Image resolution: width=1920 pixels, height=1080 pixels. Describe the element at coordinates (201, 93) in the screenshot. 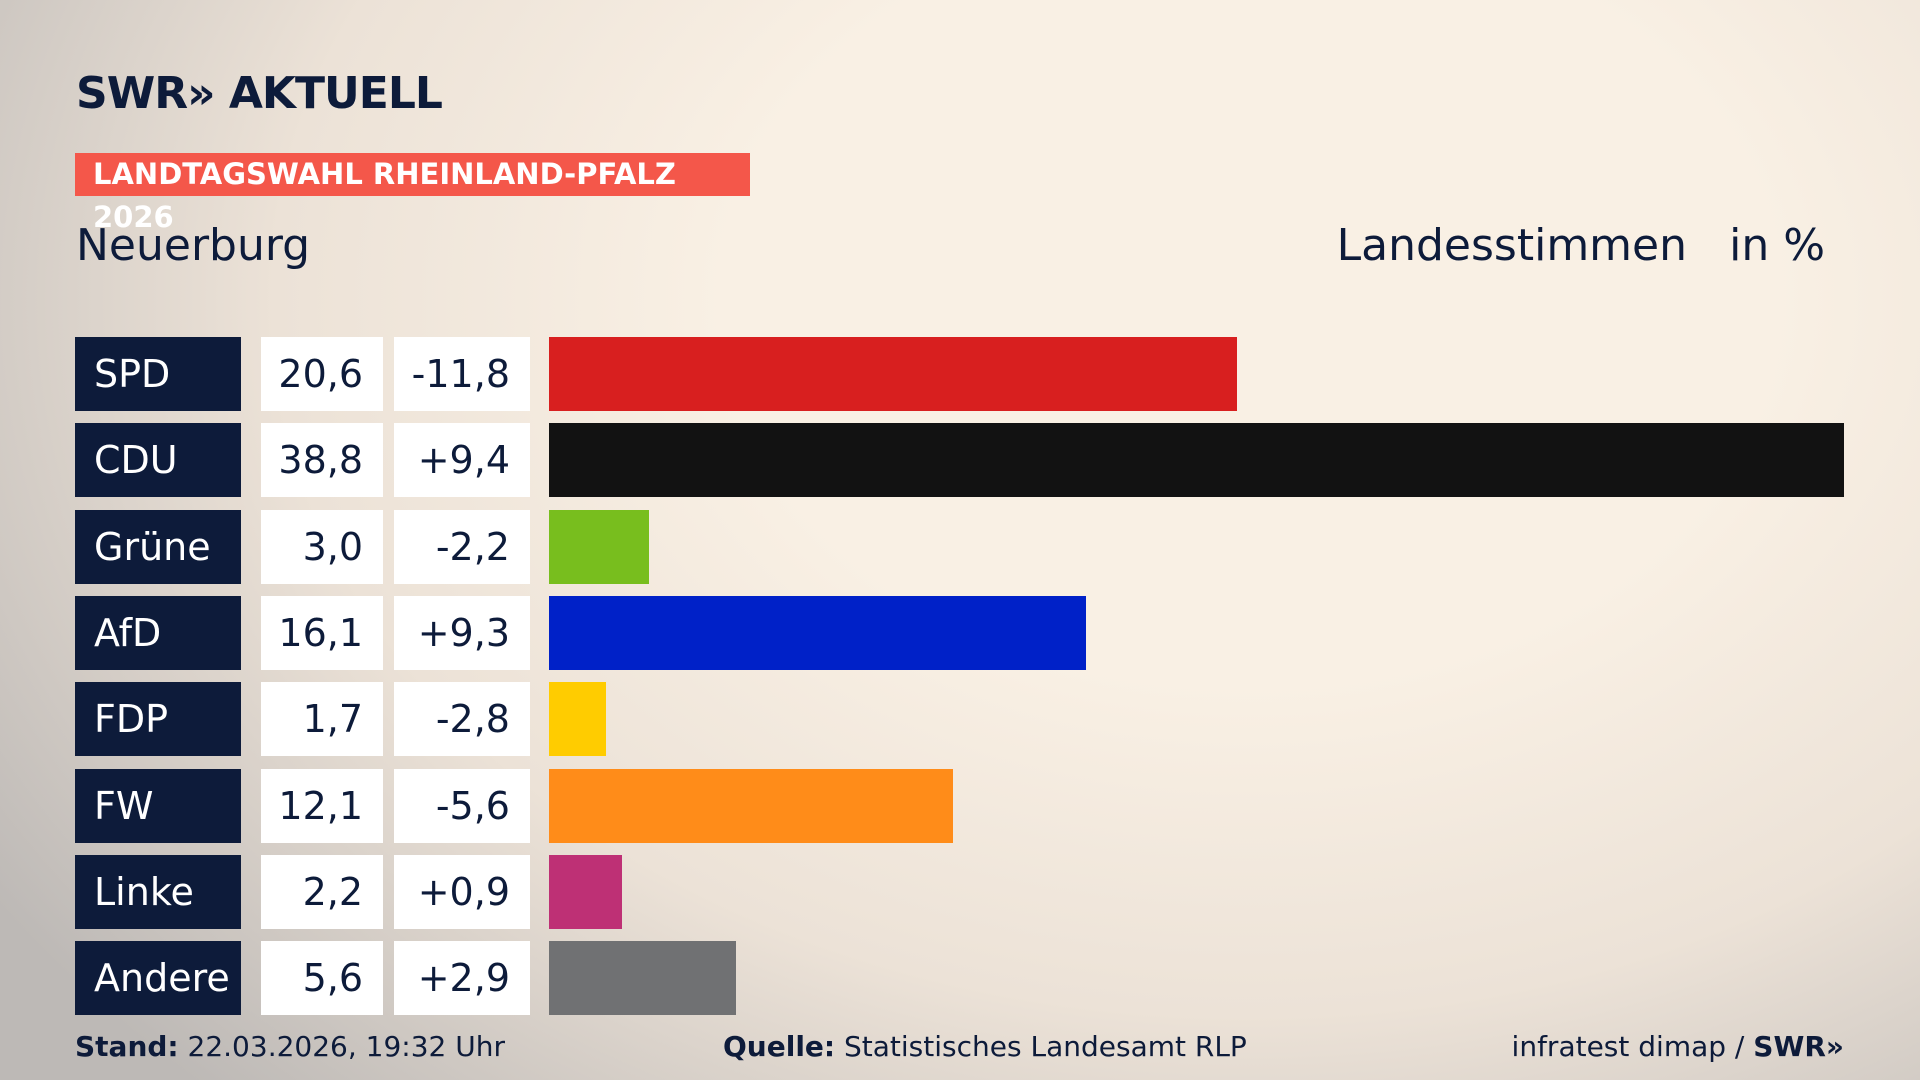

I see `brand-arrows: »` at that location.